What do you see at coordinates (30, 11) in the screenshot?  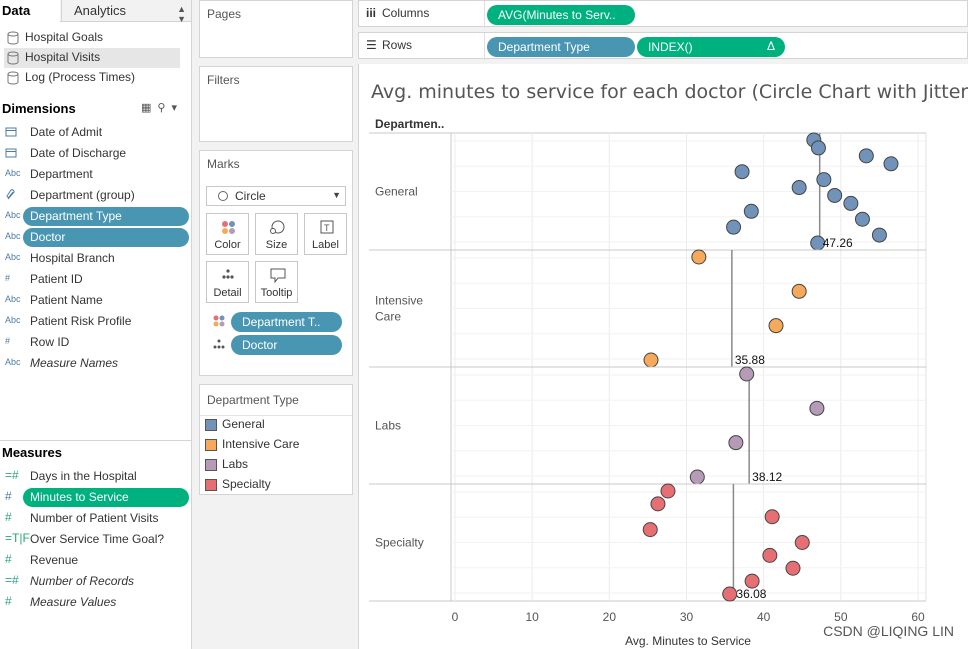 I see `tab-data: Data` at bounding box center [30, 11].